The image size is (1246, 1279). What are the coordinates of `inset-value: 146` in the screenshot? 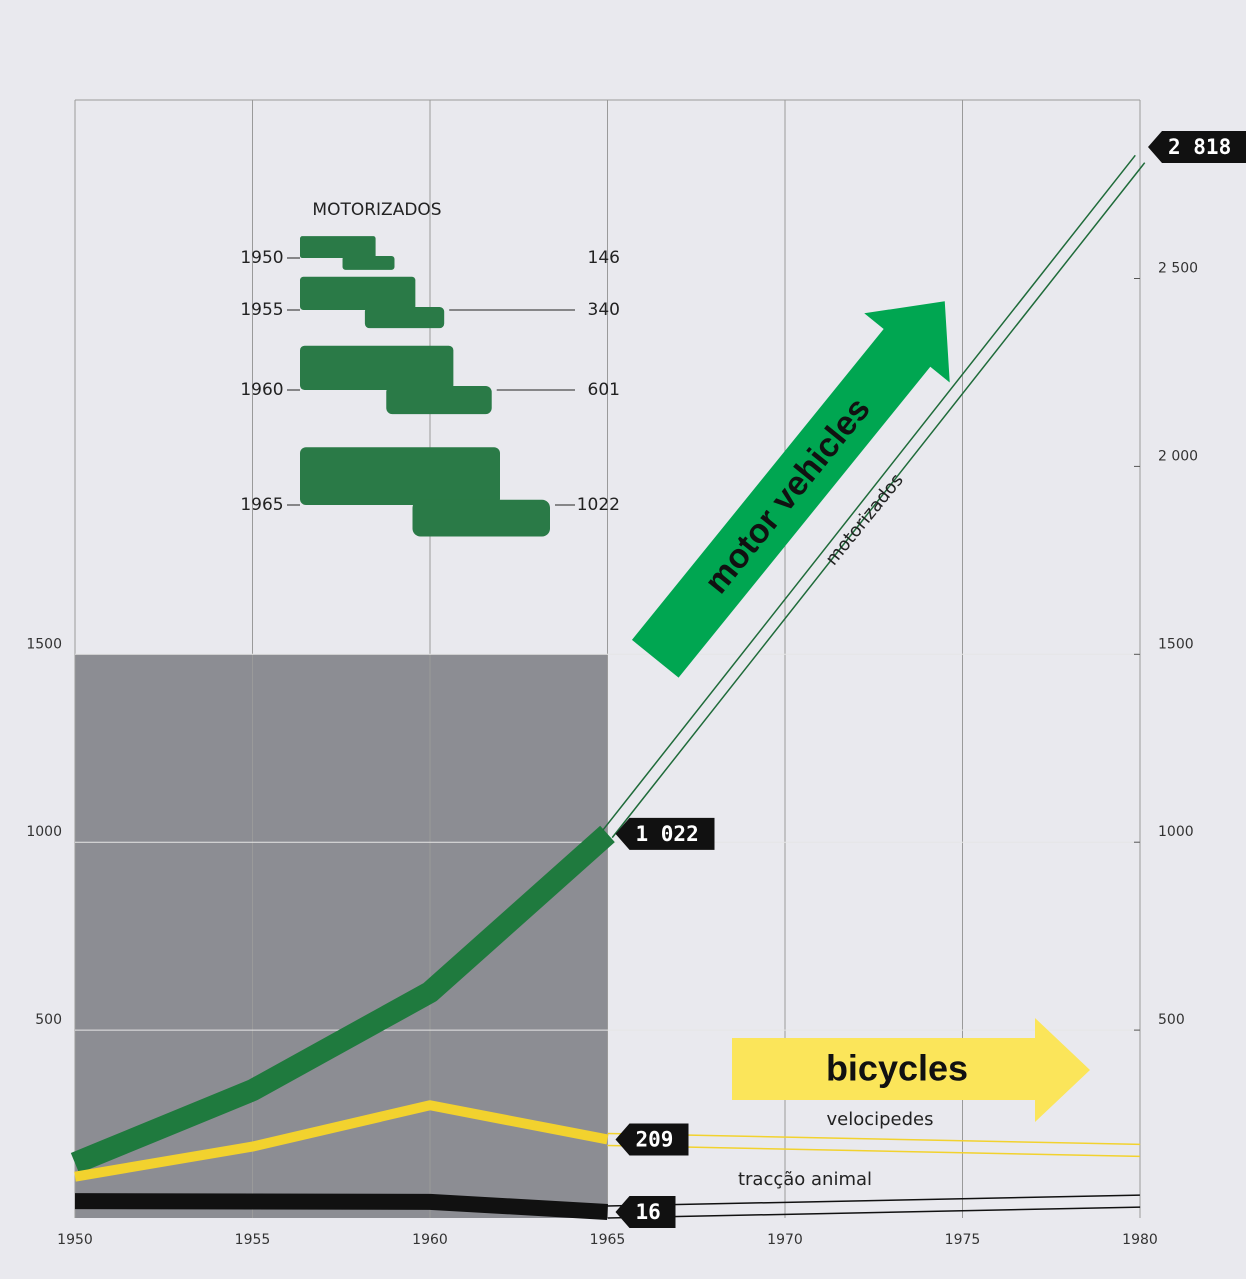 It's located at (604, 258).